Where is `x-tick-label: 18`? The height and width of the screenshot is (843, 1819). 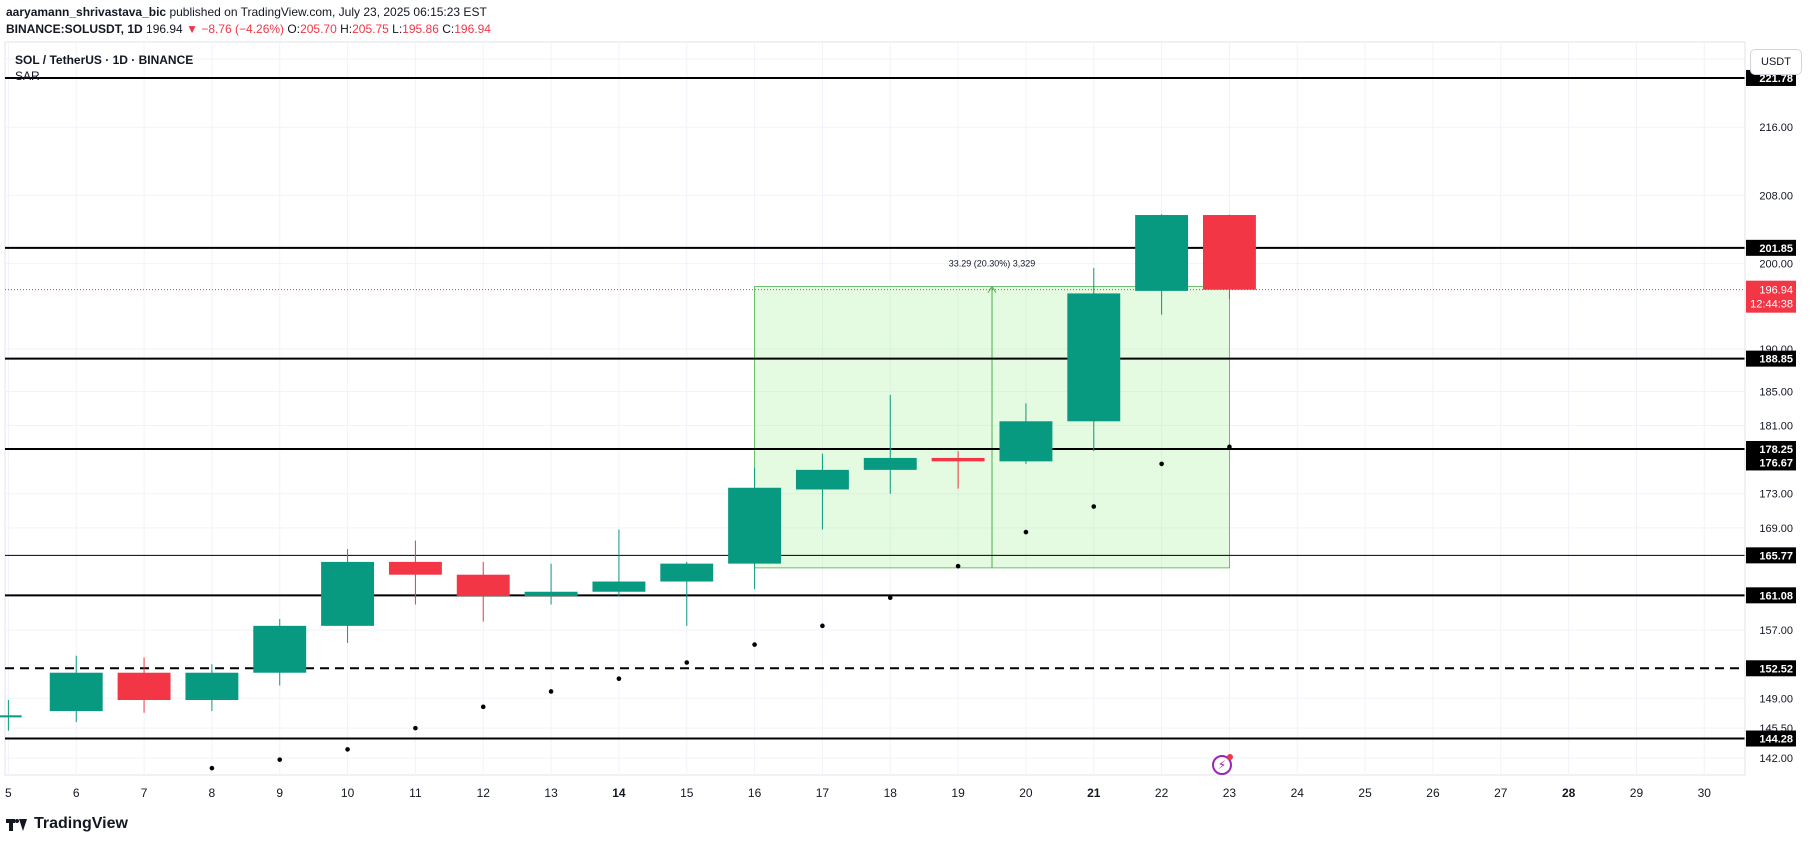 x-tick-label: 18 is located at coordinates (891, 793).